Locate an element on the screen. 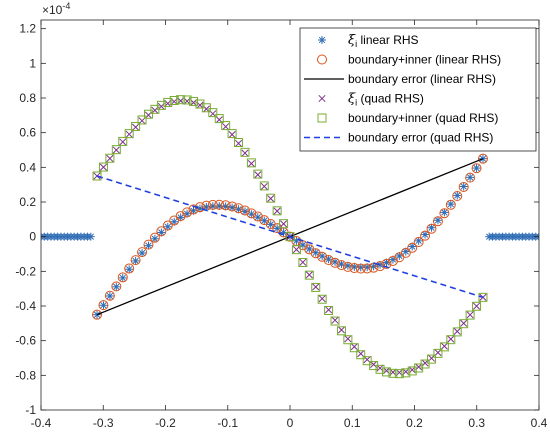 The image size is (550, 440). y-tick-label: -1 is located at coordinates (30, 410).